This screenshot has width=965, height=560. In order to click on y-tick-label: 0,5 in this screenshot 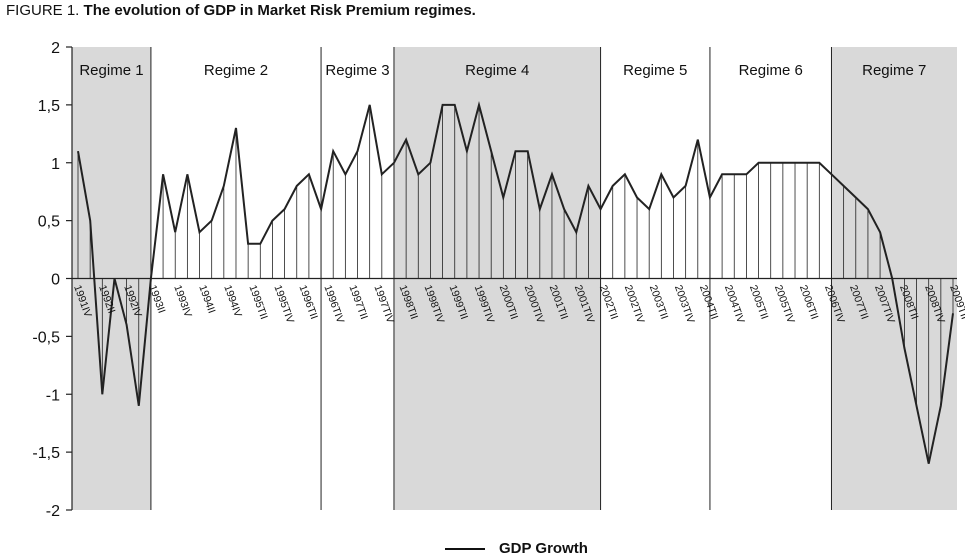, I will do `click(49, 222)`.